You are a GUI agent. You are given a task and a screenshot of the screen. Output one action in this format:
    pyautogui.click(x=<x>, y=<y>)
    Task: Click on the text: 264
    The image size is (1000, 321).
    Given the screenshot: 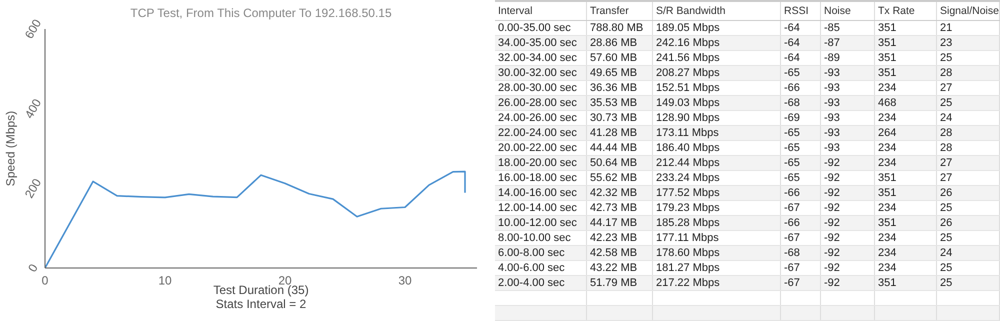 What is the action you would take?
    pyautogui.click(x=906, y=133)
    